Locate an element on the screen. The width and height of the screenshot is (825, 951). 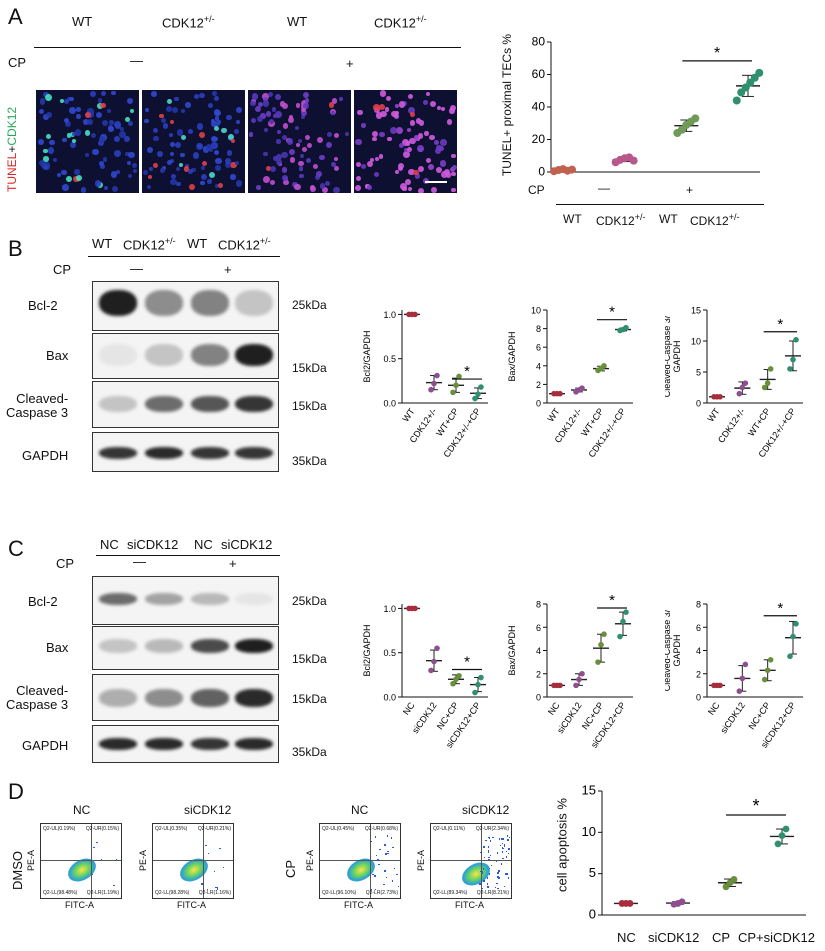
x-tick-label: NC+CP is located at coordinates (759, 715).